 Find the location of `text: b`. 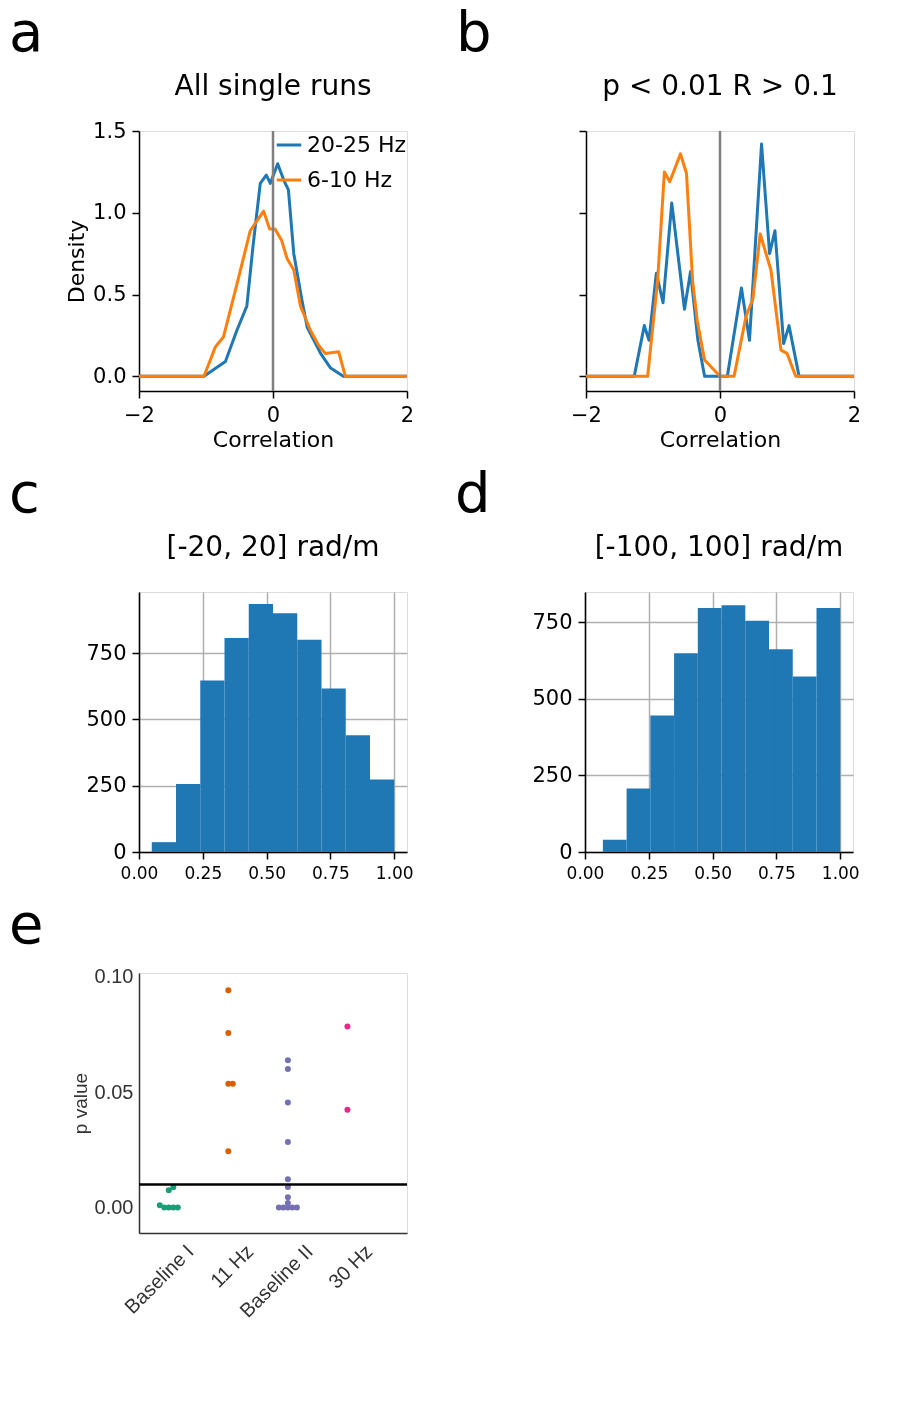

text: b is located at coordinates (474, 32).